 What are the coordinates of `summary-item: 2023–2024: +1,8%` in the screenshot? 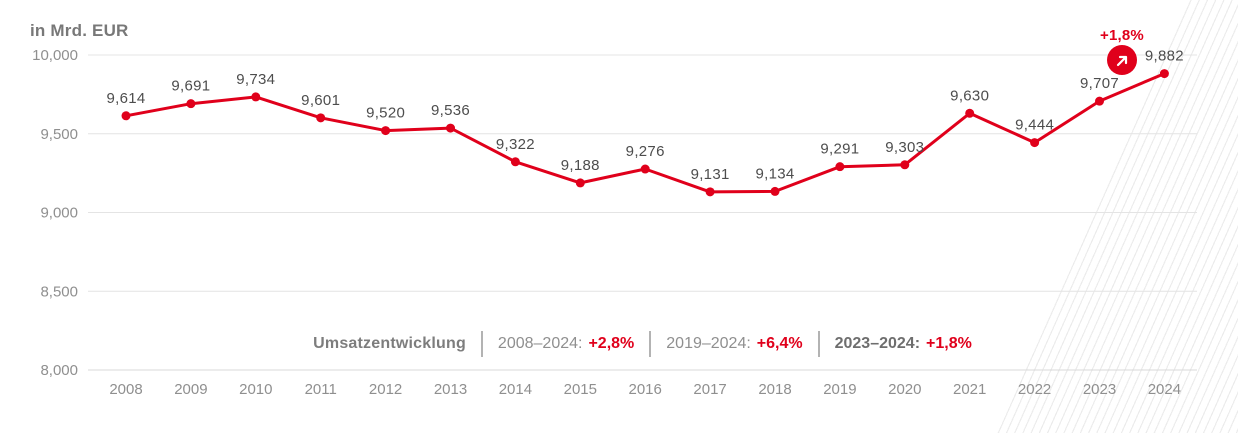 It's located at (903, 344).